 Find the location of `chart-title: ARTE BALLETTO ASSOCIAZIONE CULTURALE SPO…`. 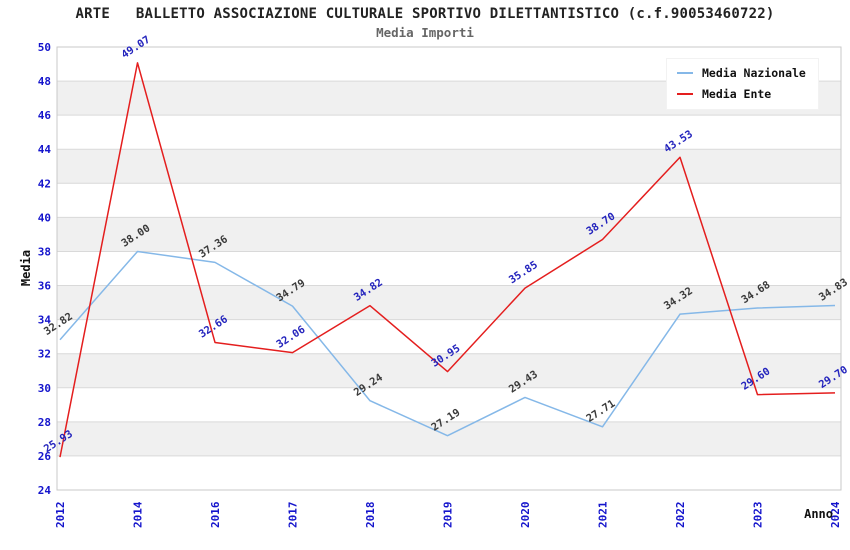

chart-title: ARTE BALLETTO ASSOCIAZIONE CULTURALE SPO… is located at coordinates (425, 14).